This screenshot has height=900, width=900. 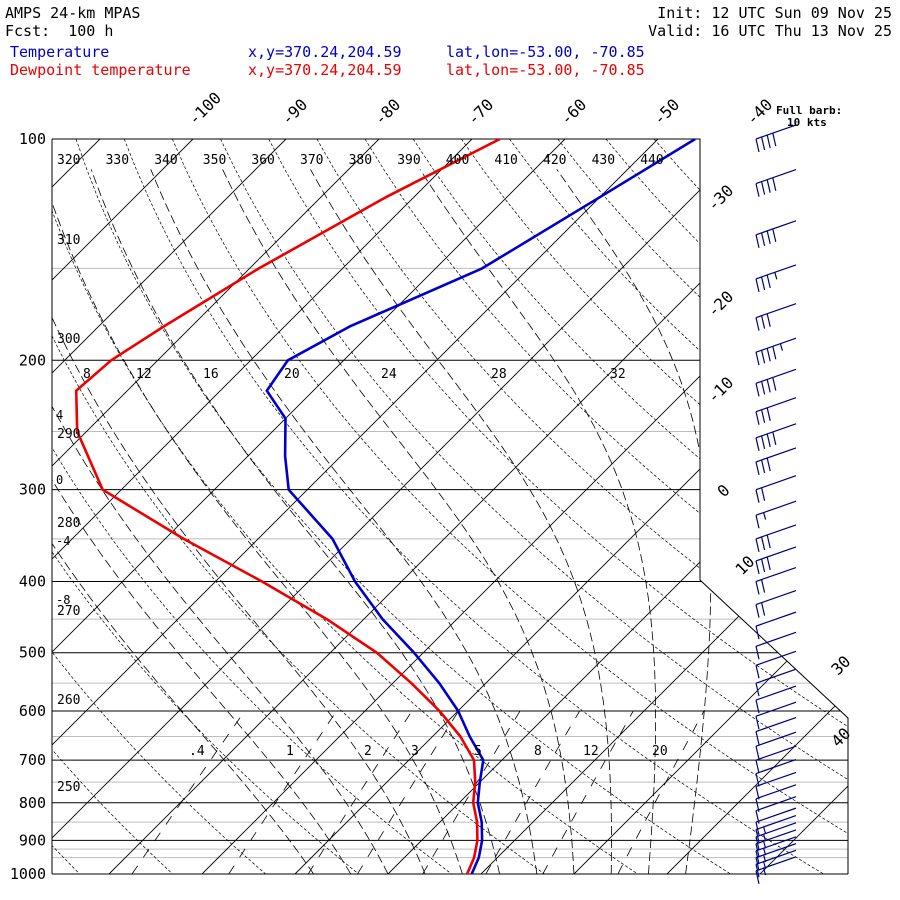 I want to click on pressure-tick-label: 200, so click(x=32, y=360).